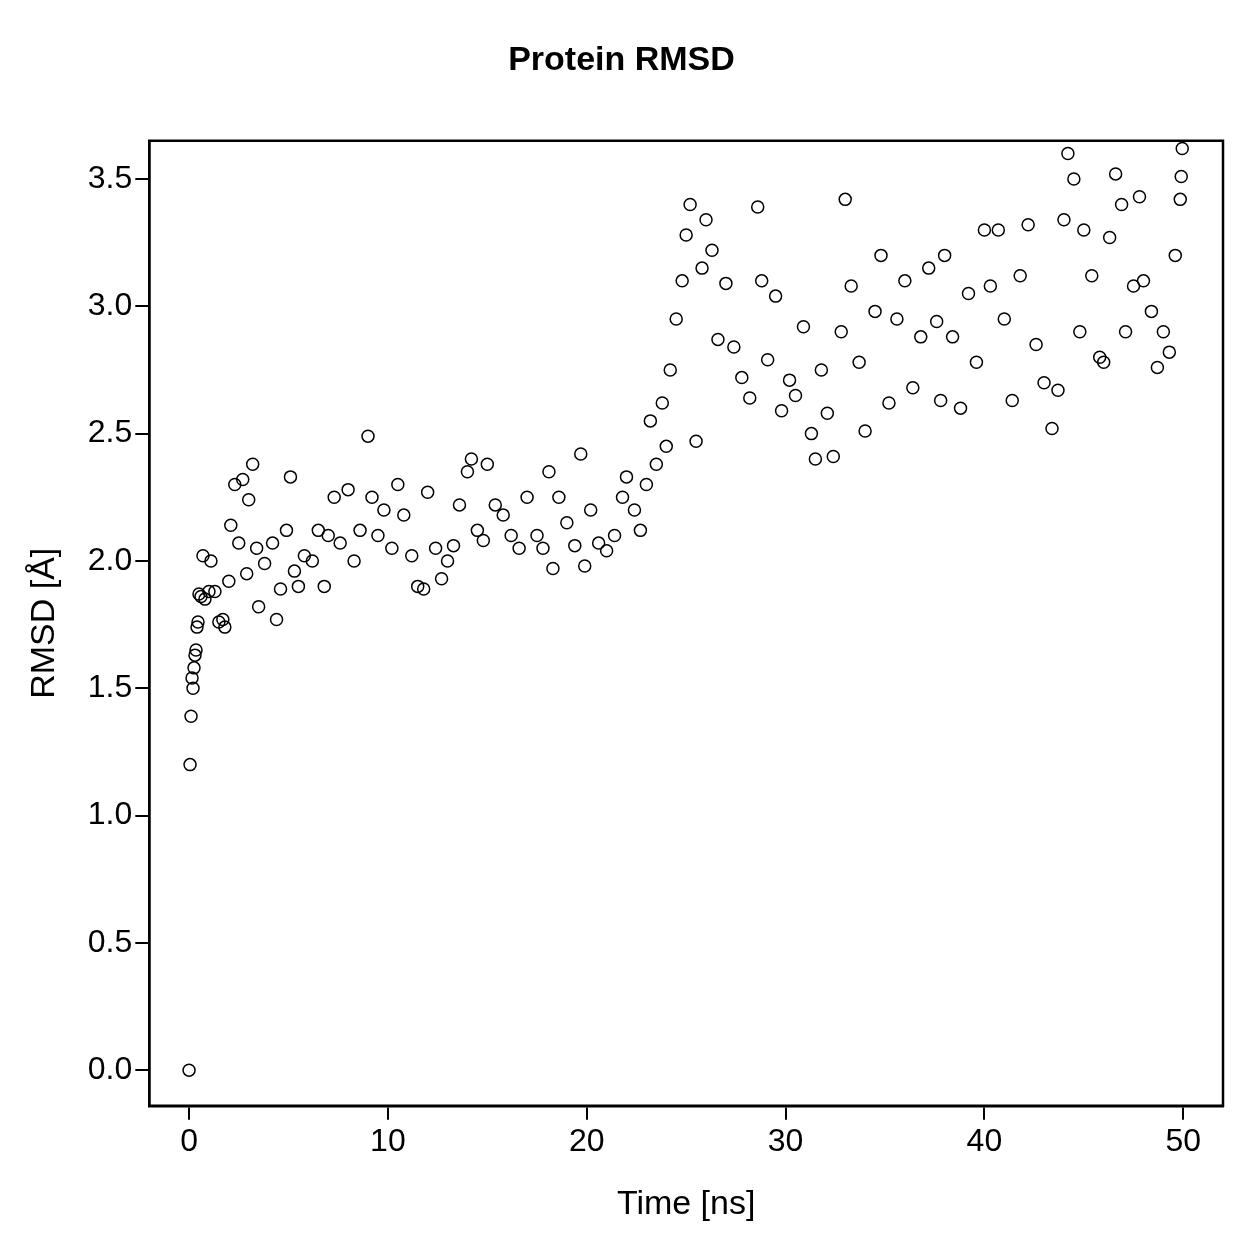 The height and width of the screenshot is (1259, 1259). Describe the element at coordinates (110, 1067) in the screenshot. I see `y-tick-label: 0.0` at that location.